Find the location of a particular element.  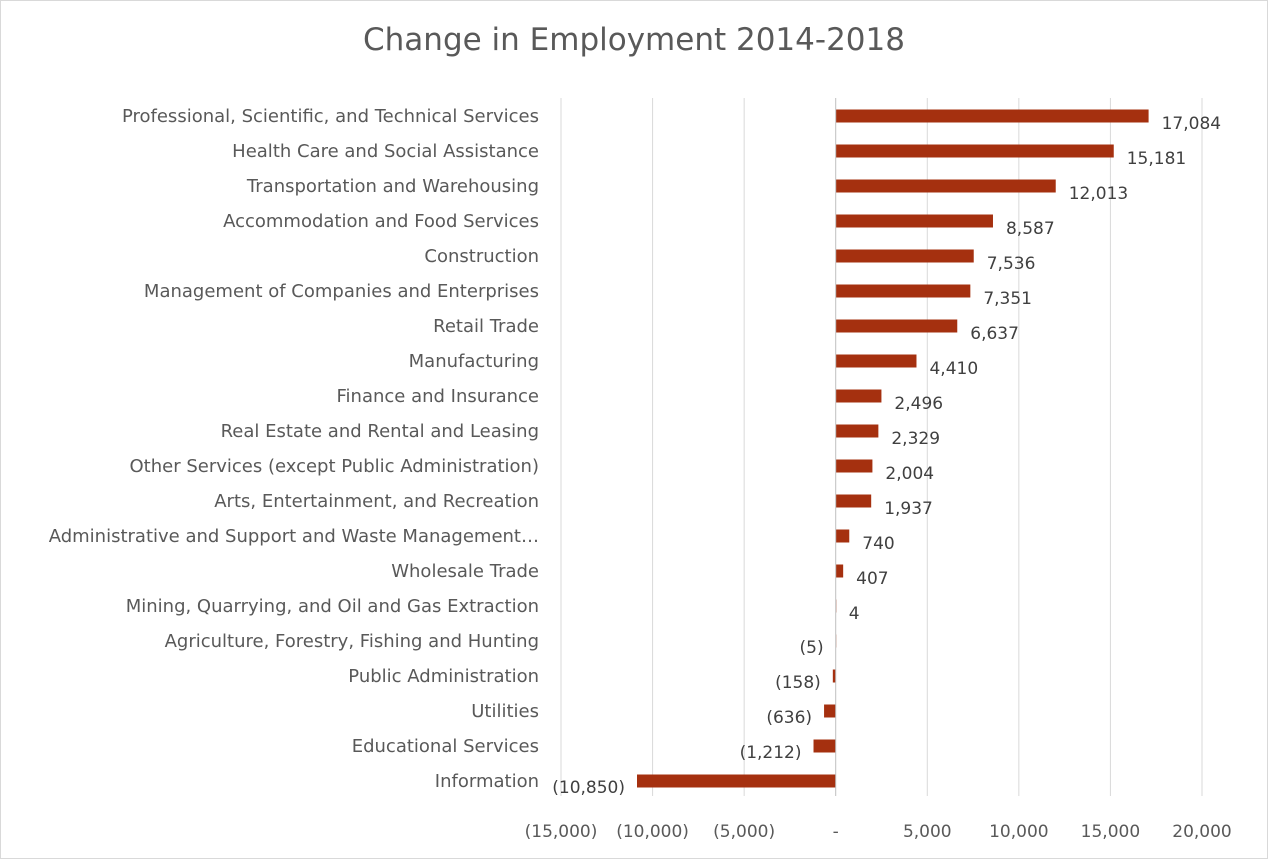

data-label: 2,329 is located at coordinates (915, 439).